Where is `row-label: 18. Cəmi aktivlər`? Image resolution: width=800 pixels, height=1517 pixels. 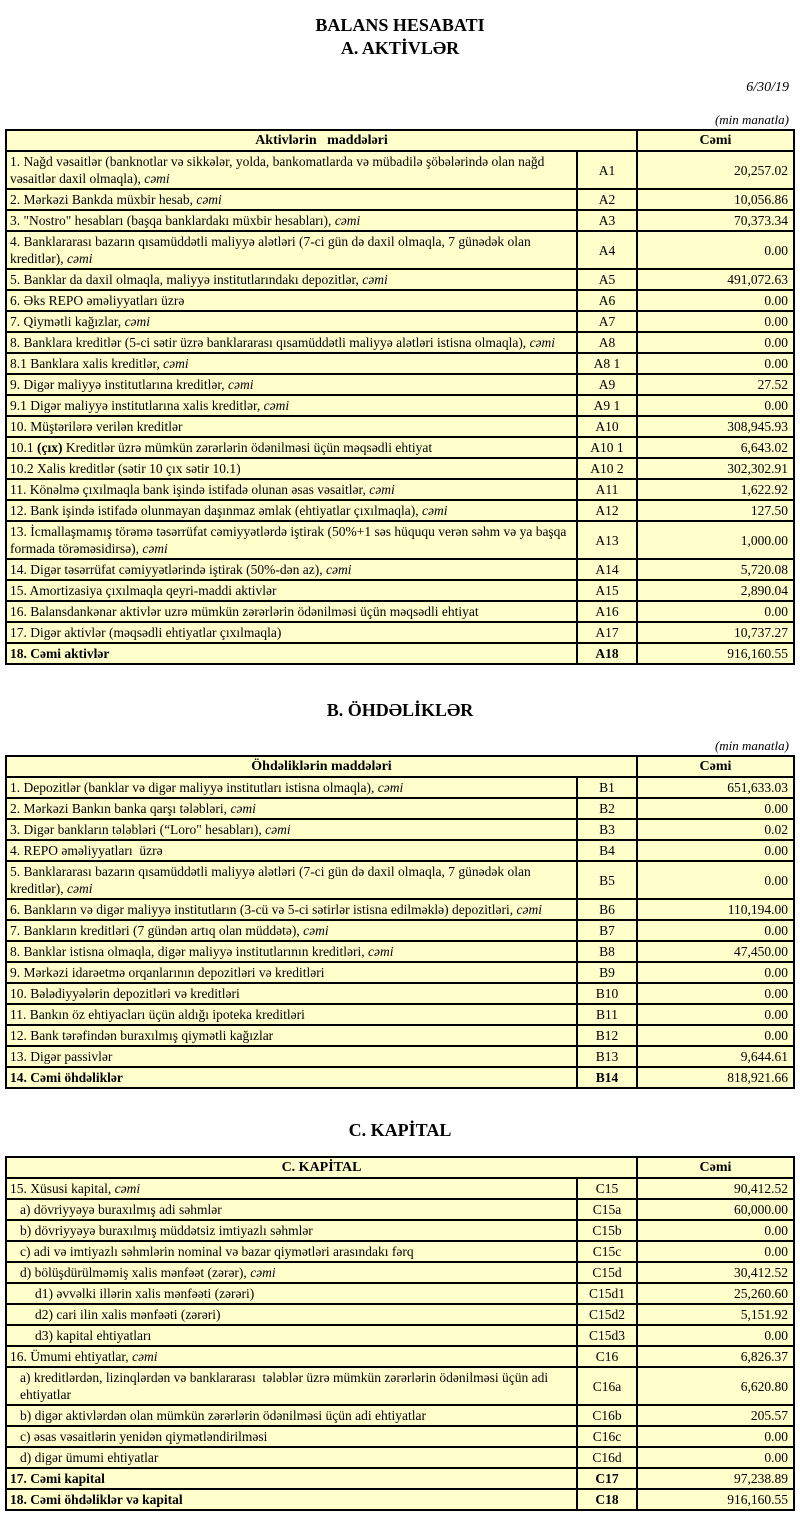
row-label: 18. Cəmi aktivlər is located at coordinates (291, 653).